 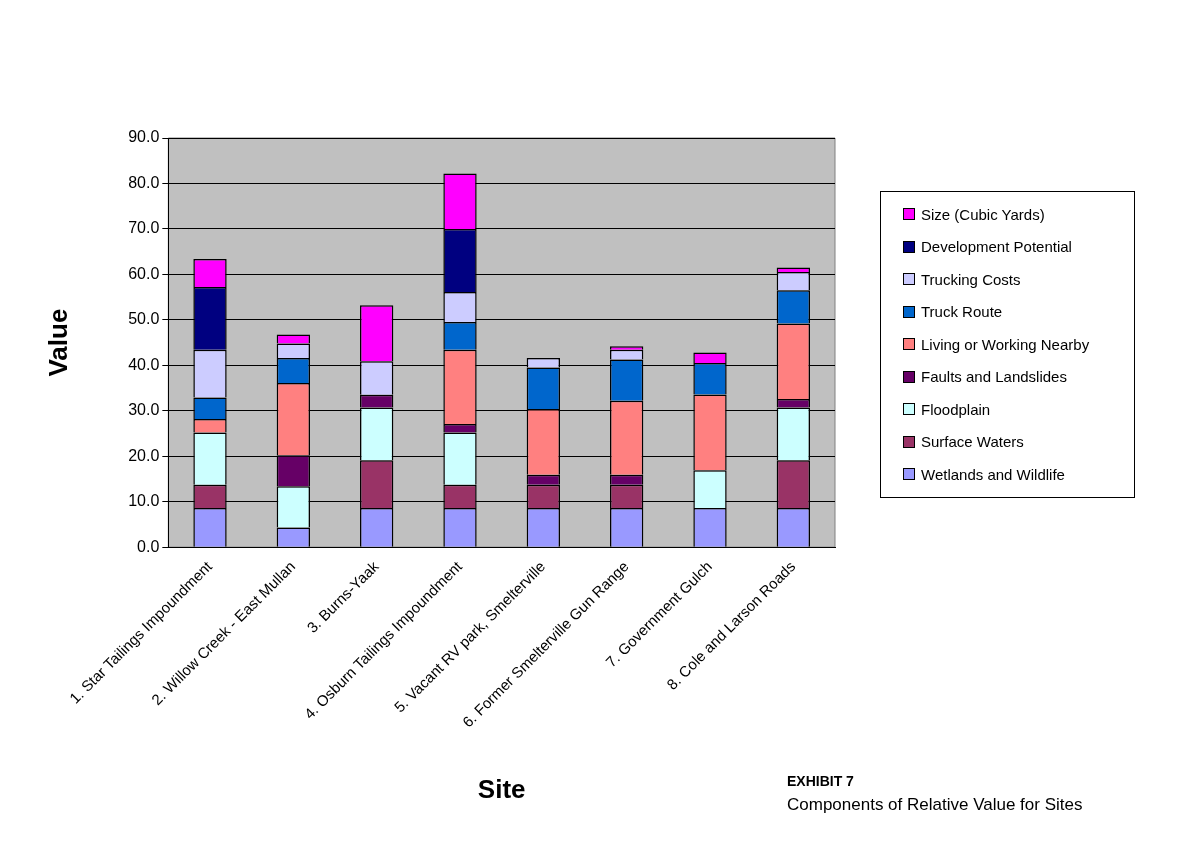 What do you see at coordinates (144, 455) in the screenshot?
I see `y-tick-label: 20.0` at bounding box center [144, 455].